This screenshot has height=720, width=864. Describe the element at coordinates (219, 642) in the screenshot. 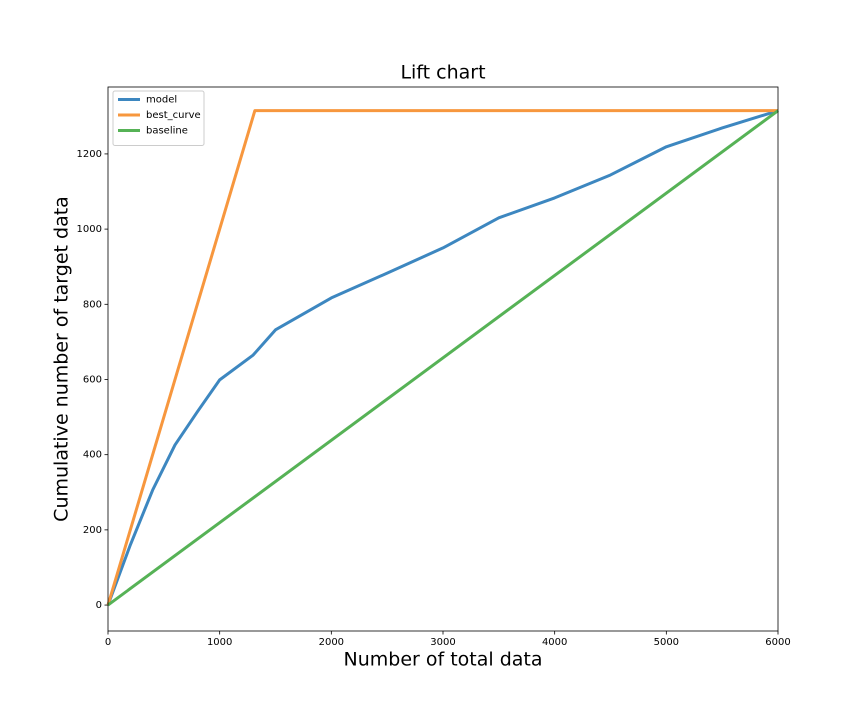

I see `x-tick-label: 1000` at that location.